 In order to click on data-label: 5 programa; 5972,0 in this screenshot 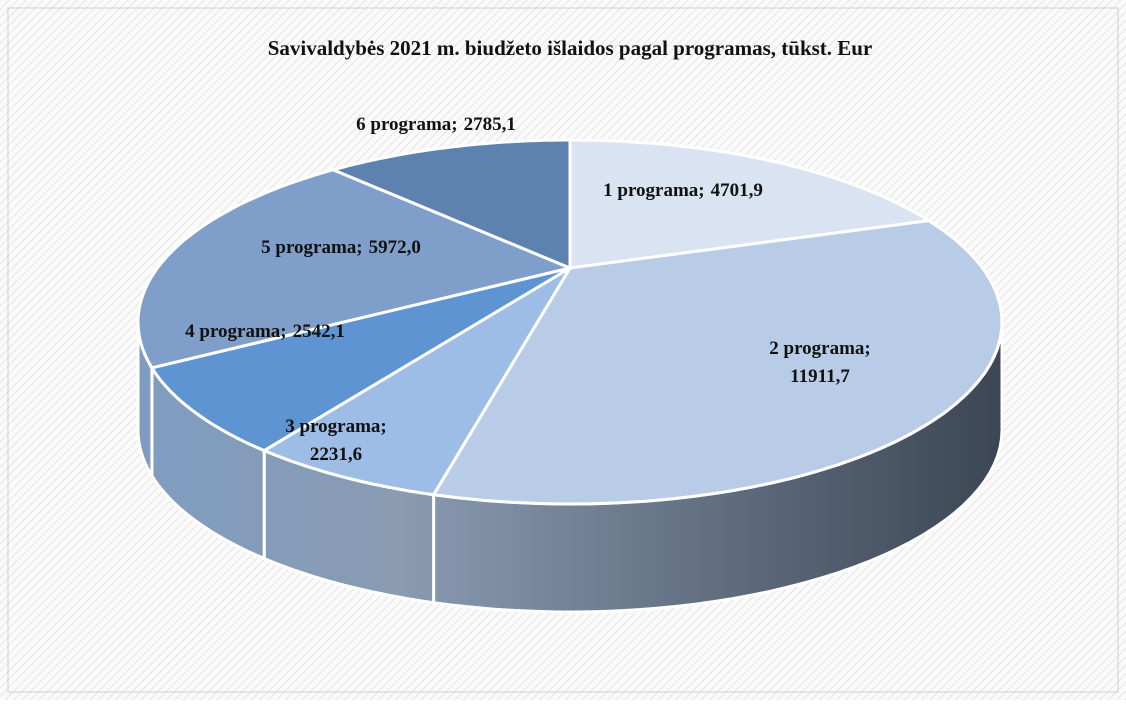, I will do `click(341, 247)`.